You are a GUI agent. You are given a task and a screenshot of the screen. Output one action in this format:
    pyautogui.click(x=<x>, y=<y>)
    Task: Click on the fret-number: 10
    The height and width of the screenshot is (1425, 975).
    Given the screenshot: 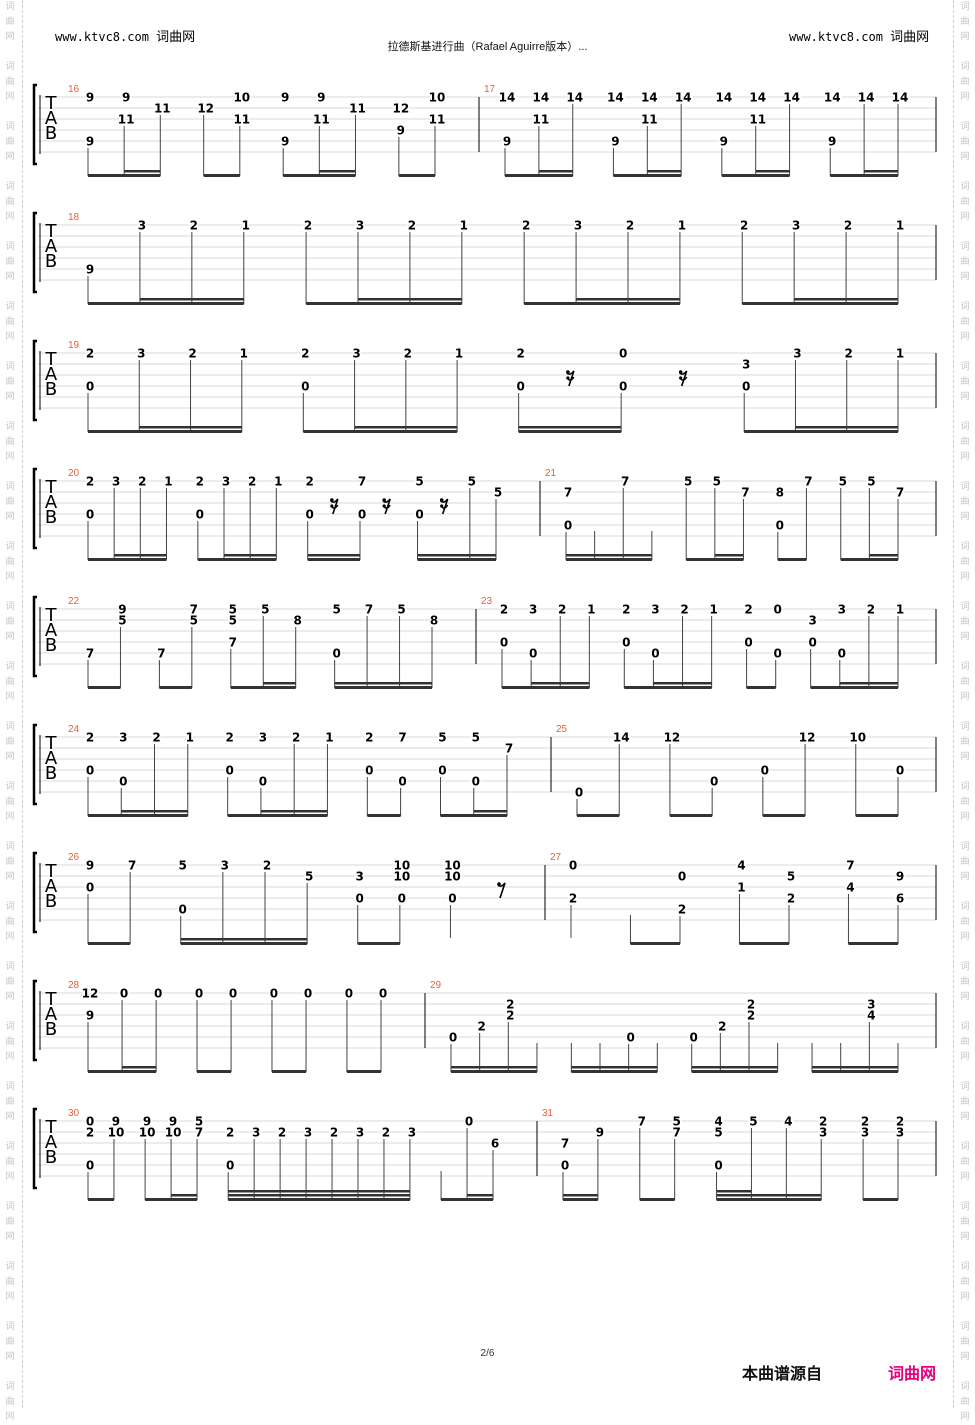 What is the action you would take?
    pyautogui.click(x=437, y=98)
    